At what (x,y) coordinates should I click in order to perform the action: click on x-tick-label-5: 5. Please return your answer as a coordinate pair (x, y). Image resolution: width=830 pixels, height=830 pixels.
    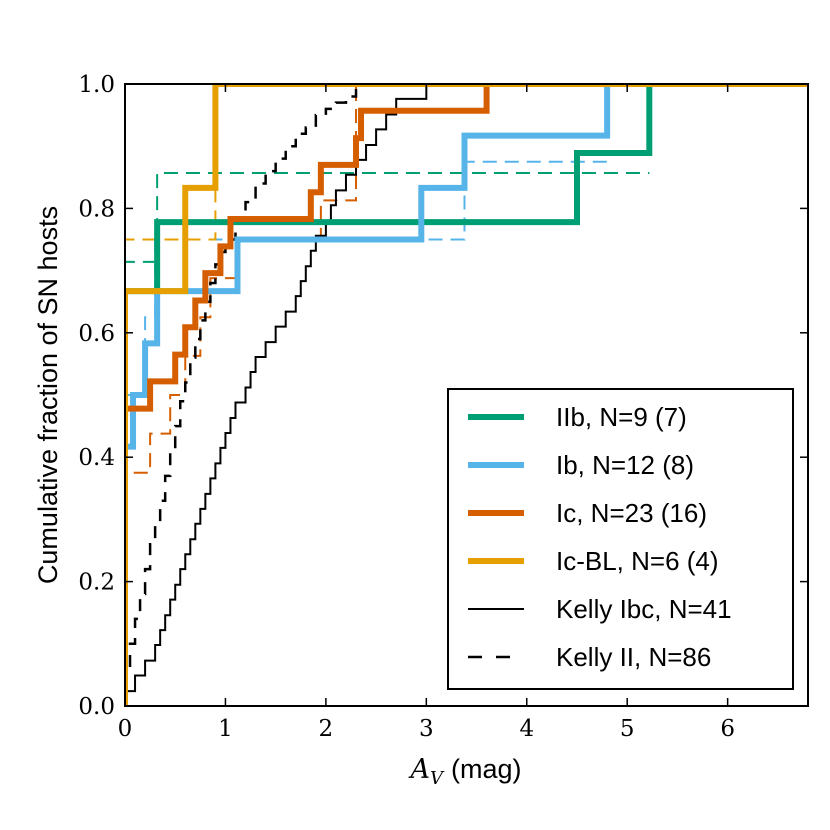
    Looking at the image, I should click on (627, 729).